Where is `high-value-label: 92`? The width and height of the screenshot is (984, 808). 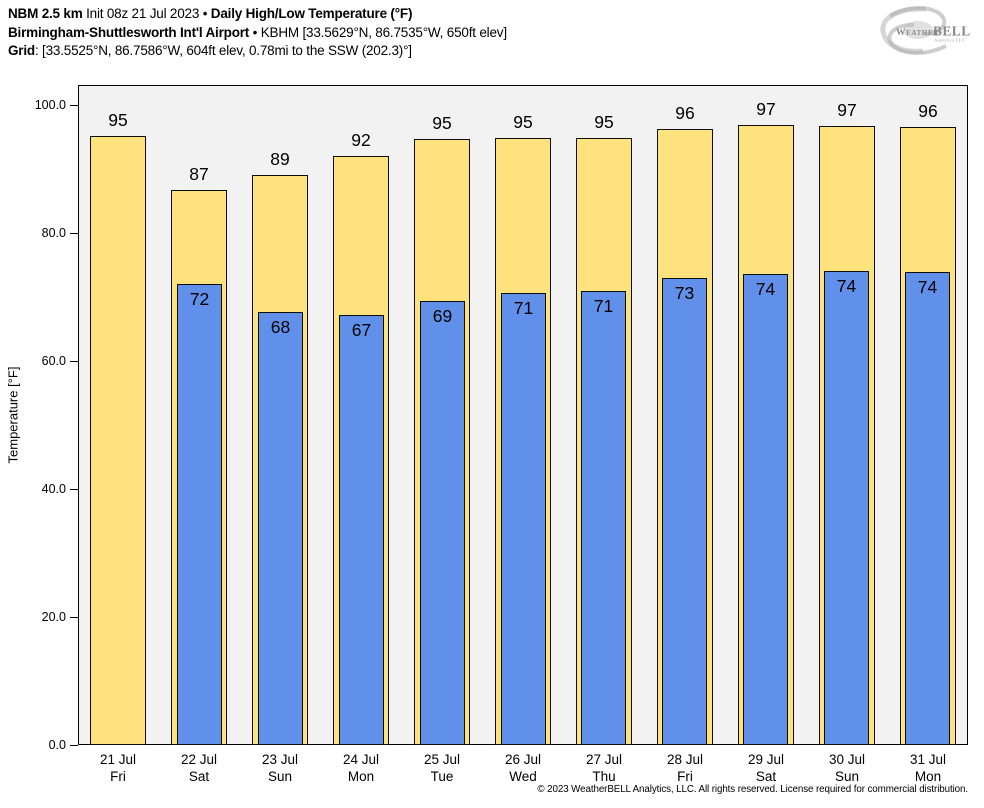
high-value-label: 92 is located at coordinates (361, 140).